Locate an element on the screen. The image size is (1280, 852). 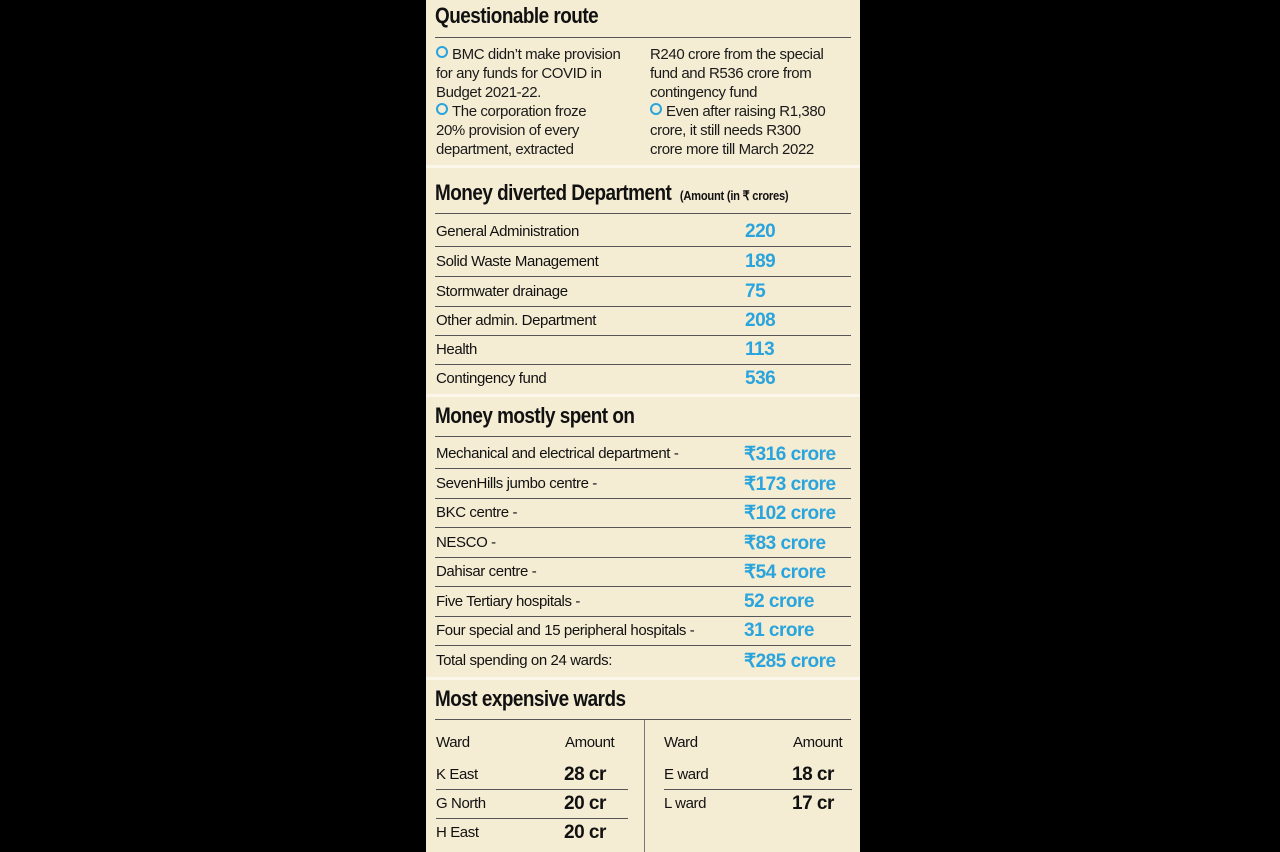
table-row: NESCO - ₹83 crore is located at coordinates (643, 543).